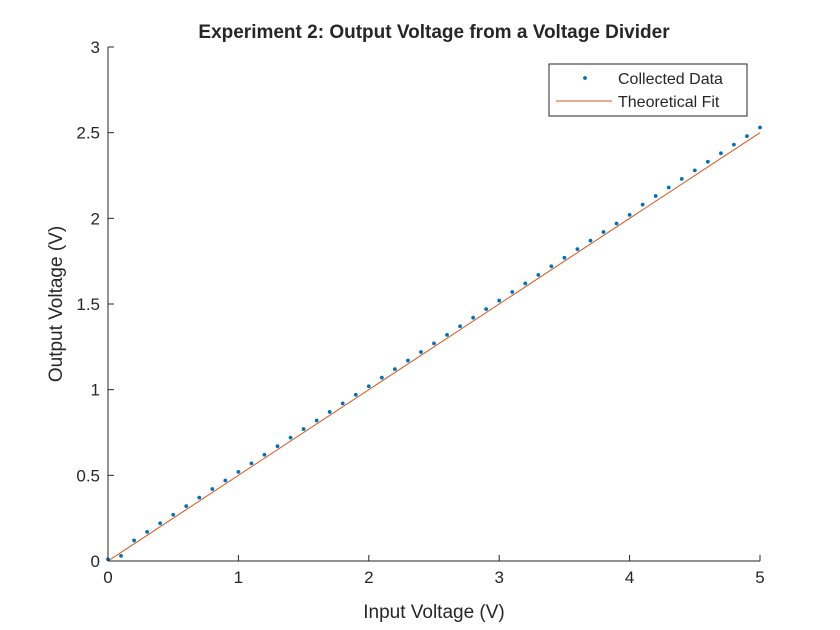 This screenshot has height=630, width=840. I want to click on legend-label-theoretical-fit: Theoretical Fit, so click(669, 102).